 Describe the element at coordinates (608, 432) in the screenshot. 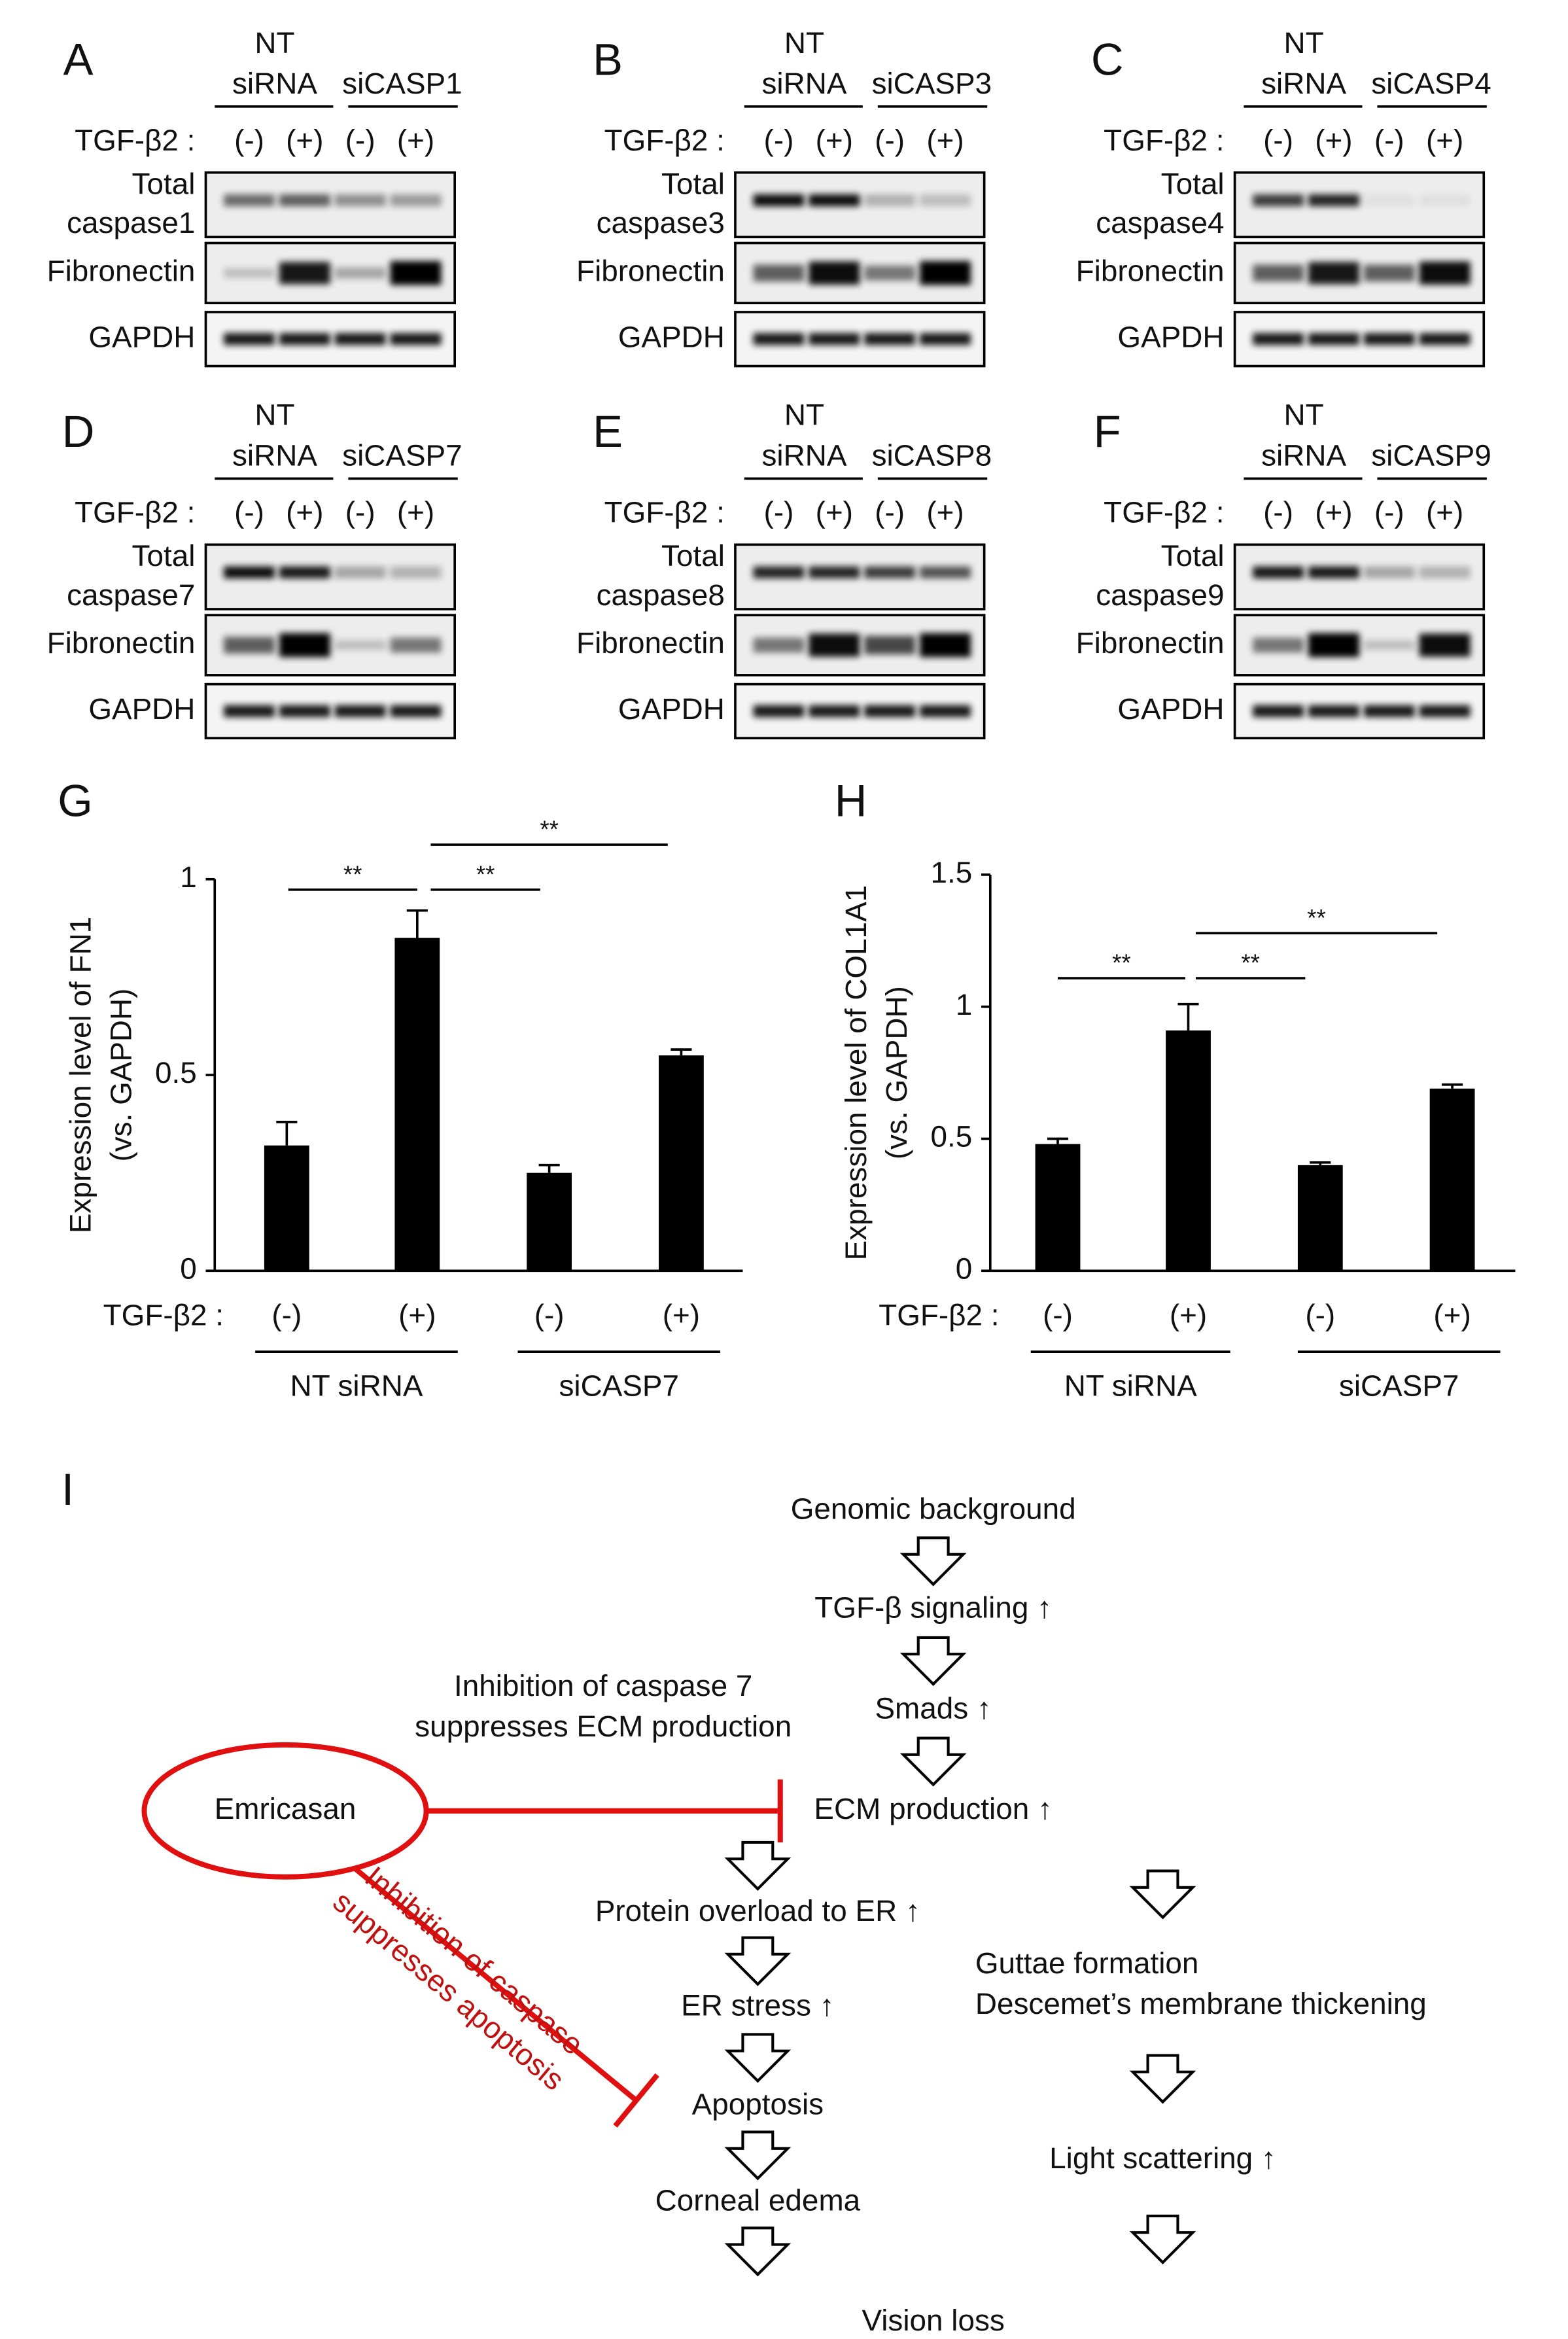

I see `panel-letter: E` at that location.